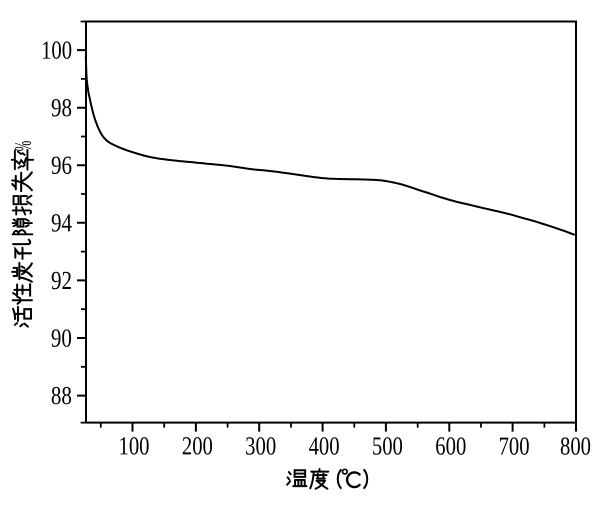 This screenshot has width=600, height=511. What do you see at coordinates (387, 446) in the screenshot?
I see `svg-text: 500` at bounding box center [387, 446].